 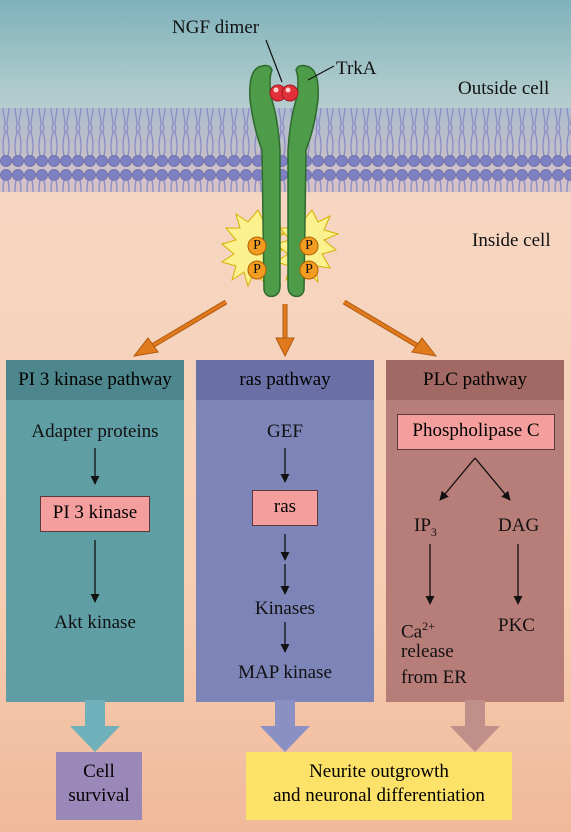 I want to click on trka-receptor-right, so click(x=303, y=181).